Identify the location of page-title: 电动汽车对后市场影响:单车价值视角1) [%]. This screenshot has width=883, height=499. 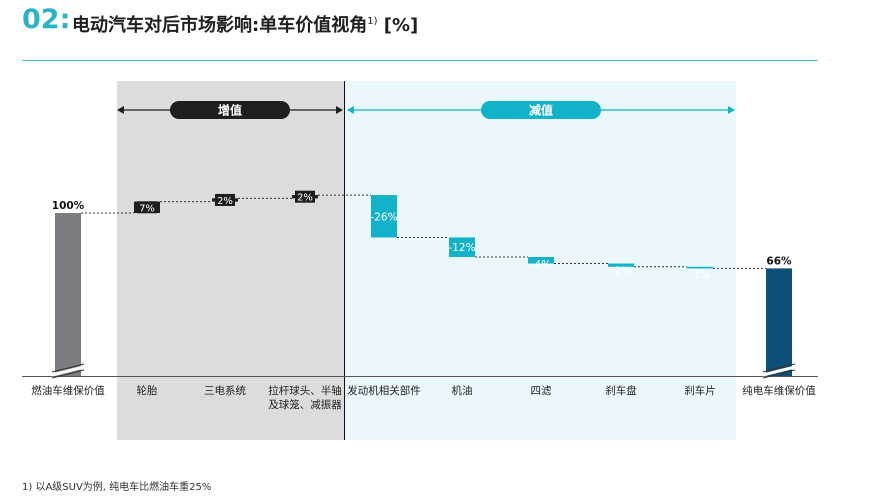
(245, 24).